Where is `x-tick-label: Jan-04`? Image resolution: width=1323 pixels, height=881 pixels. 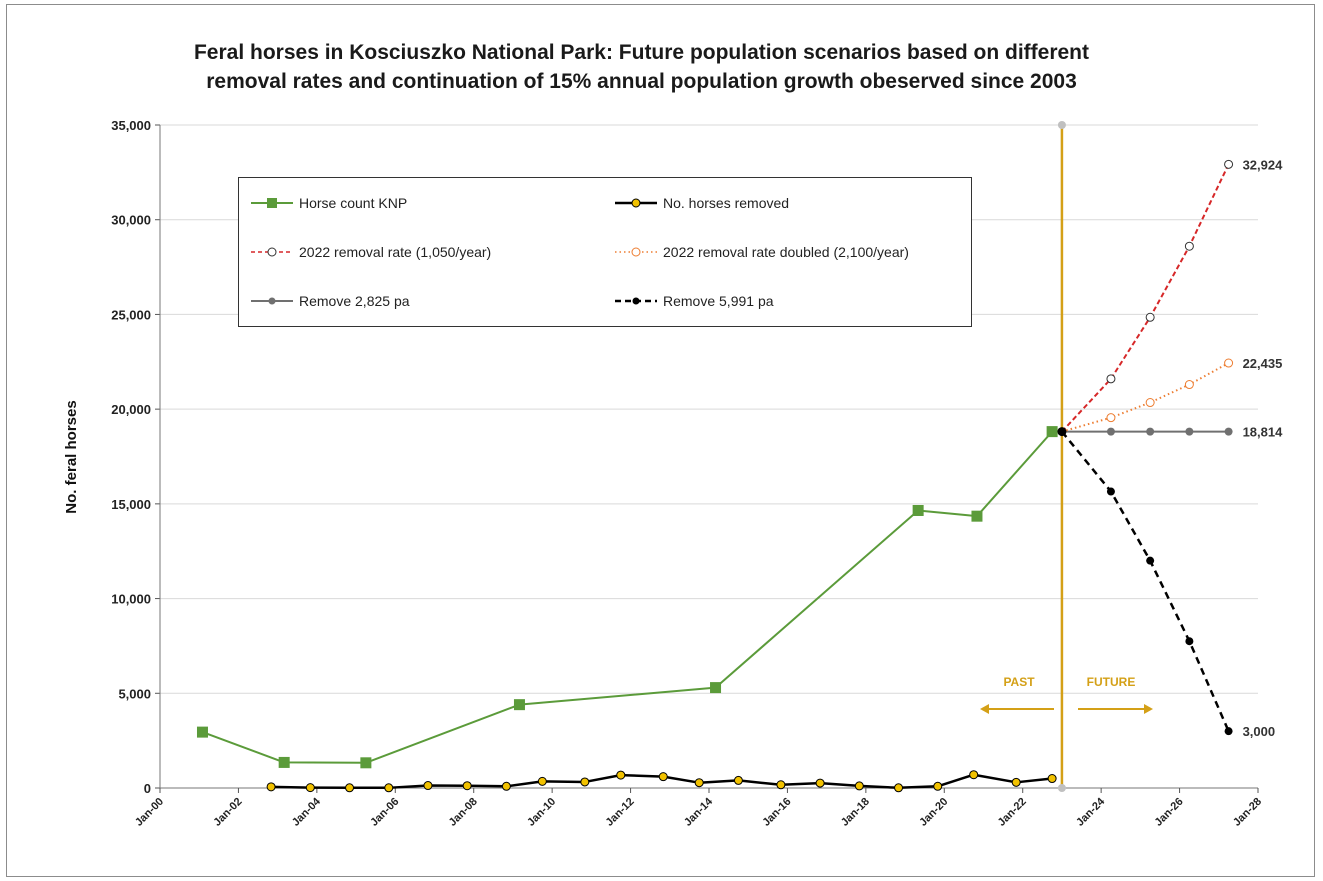 x-tick-label: Jan-04 is located at coordinates (307, 812).